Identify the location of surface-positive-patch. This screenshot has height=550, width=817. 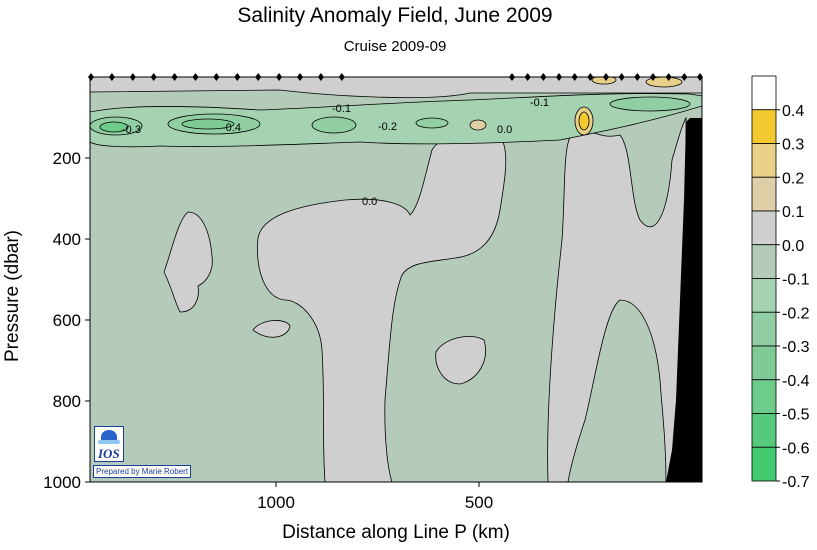
(604, 81).